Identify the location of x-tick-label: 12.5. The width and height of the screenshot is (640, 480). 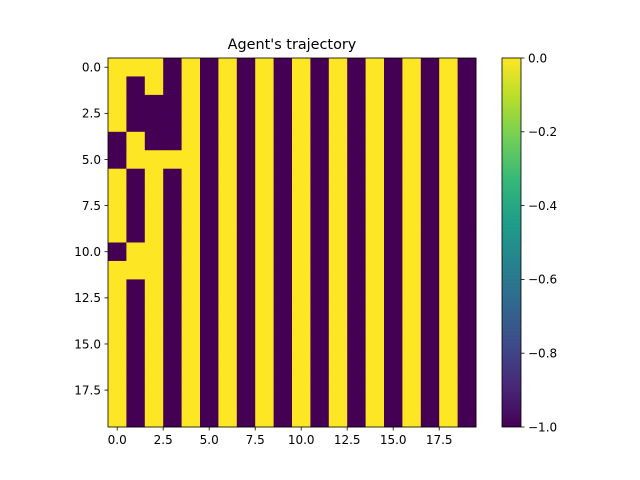
(347, 440).